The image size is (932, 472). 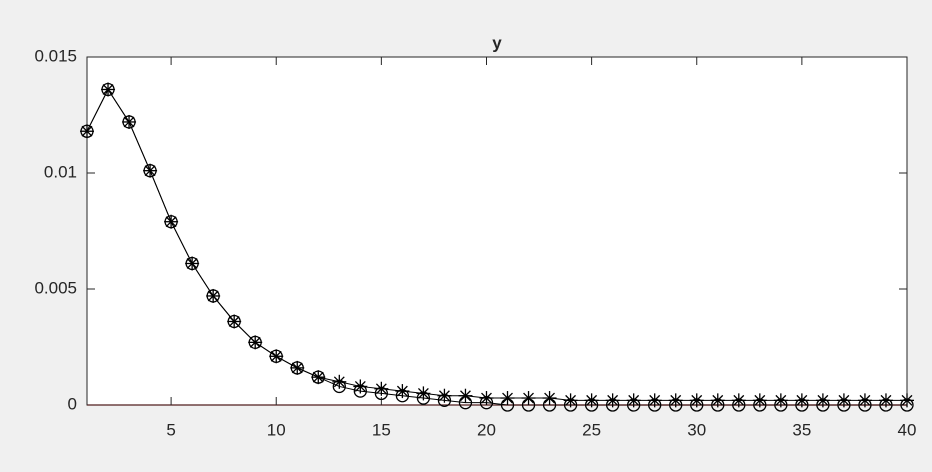 What do you see at coordinates (170, 429) in the screenshot?
I see `x-tick-label: 5` at bounding box center [170, 429].